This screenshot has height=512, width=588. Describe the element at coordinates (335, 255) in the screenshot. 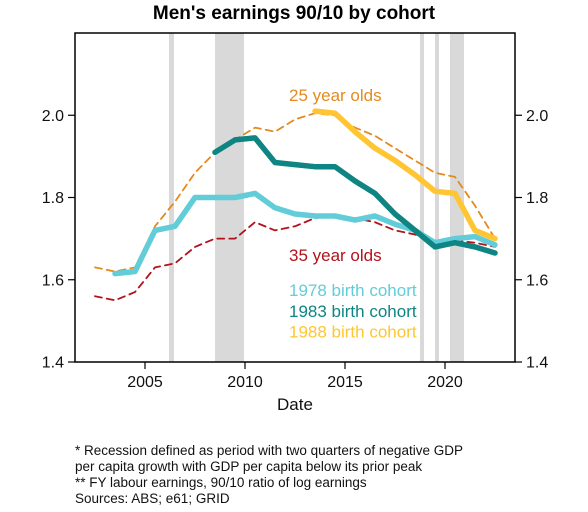

I see `series-label: 35 year olds` at that location.